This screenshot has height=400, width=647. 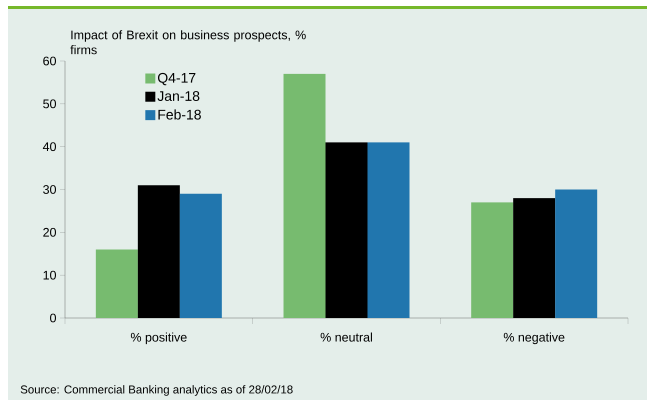 I want to click on y-tick-label: 20, so click(x=49, y=232).